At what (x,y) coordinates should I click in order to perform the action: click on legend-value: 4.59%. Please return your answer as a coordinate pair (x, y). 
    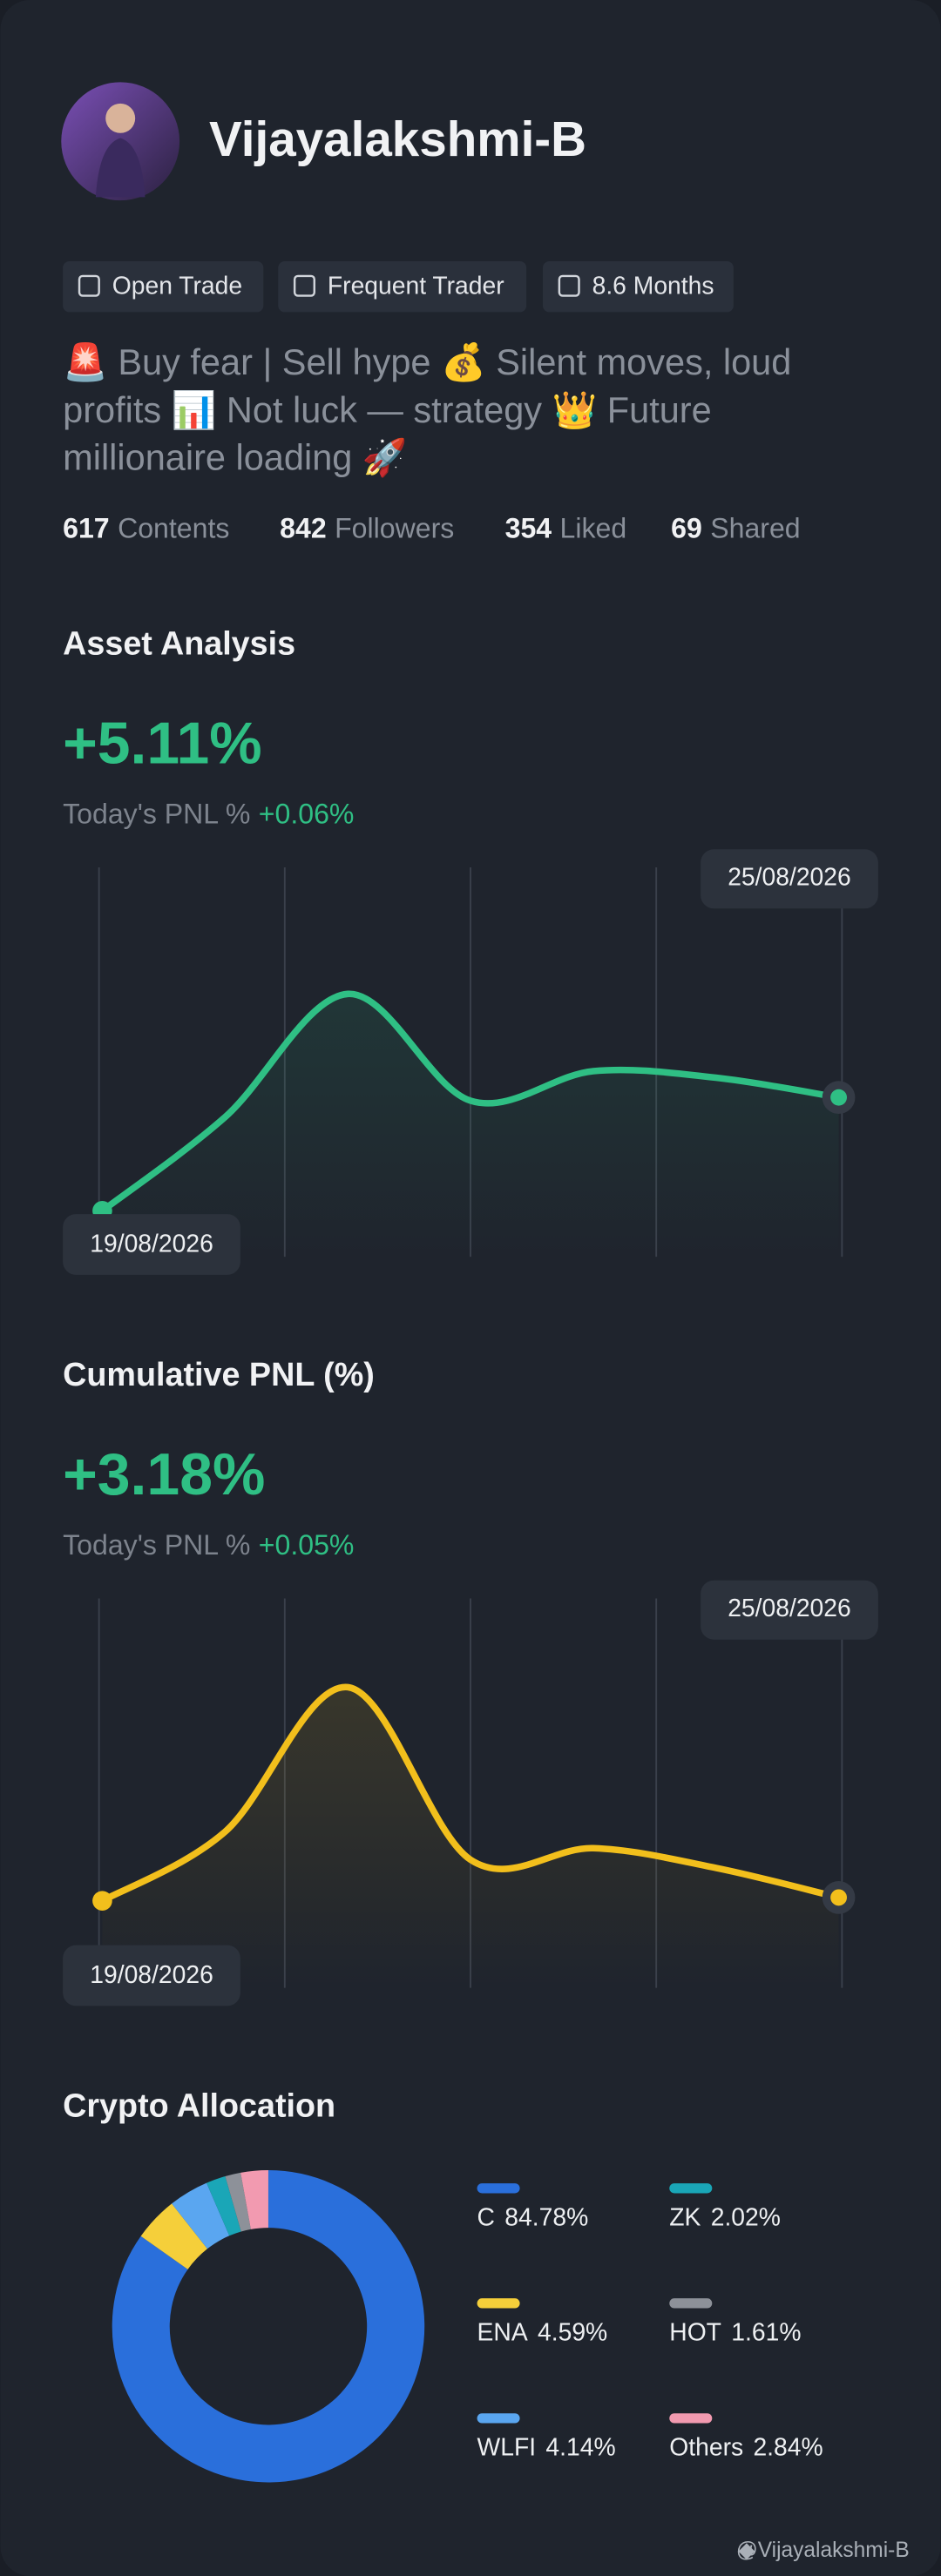
    Looking at the image, I should click on (572, 2332).